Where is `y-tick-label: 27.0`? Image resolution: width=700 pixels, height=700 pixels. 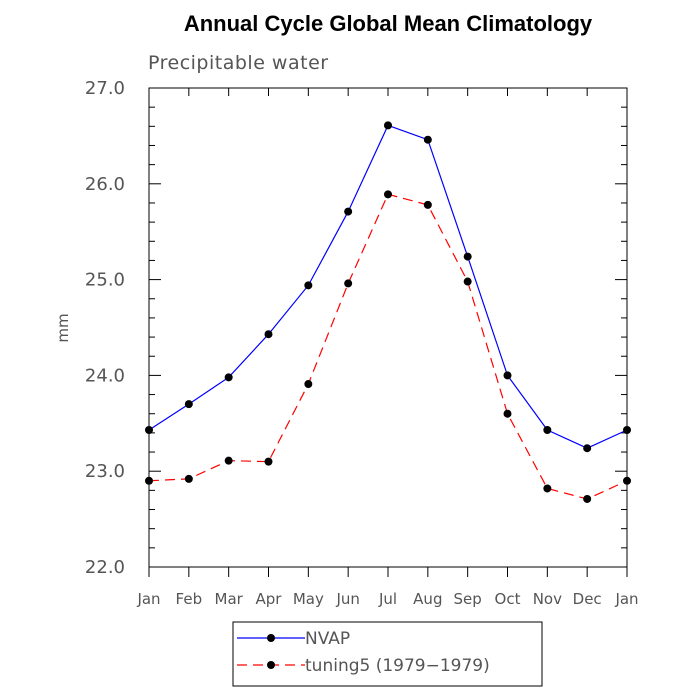
y-tick-label: 27.0 is located at coordinates (105, 88).